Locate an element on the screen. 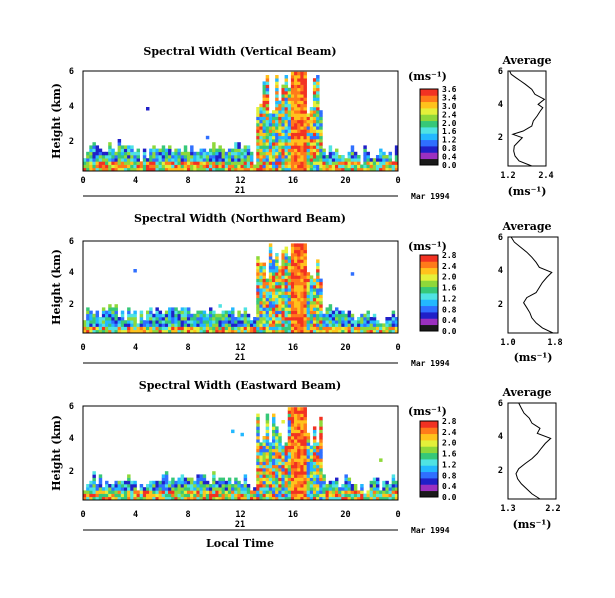 Image resolution: width=615 pixels, height=598 pixels. colorbar-swatch is located at coordinates (429, 284).